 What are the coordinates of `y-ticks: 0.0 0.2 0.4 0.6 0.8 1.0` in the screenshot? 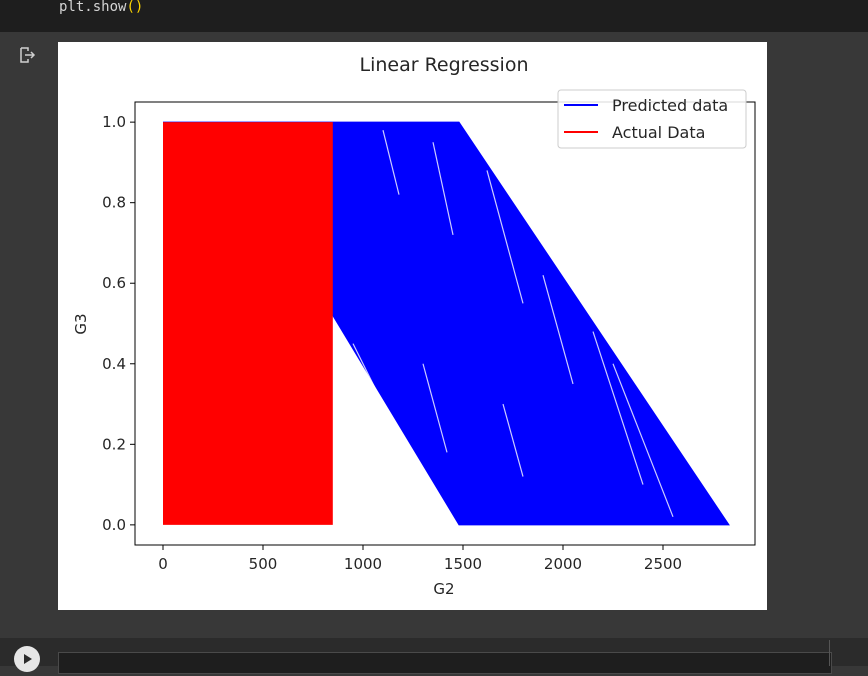 It's located at (118, 323).